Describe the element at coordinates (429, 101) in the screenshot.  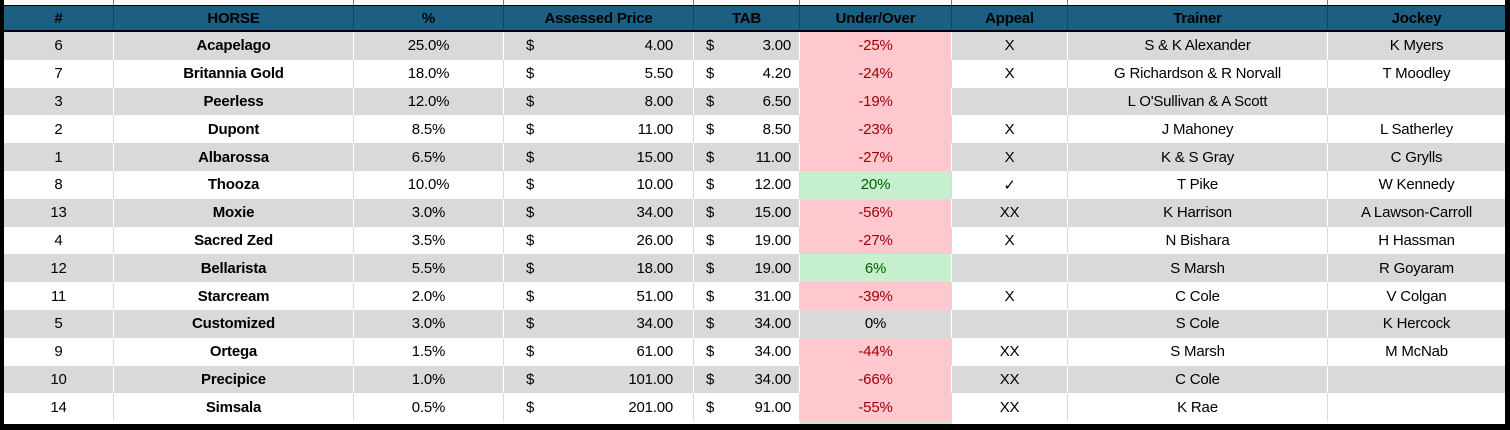
I see `pct-cell: 12.0%` at that location.